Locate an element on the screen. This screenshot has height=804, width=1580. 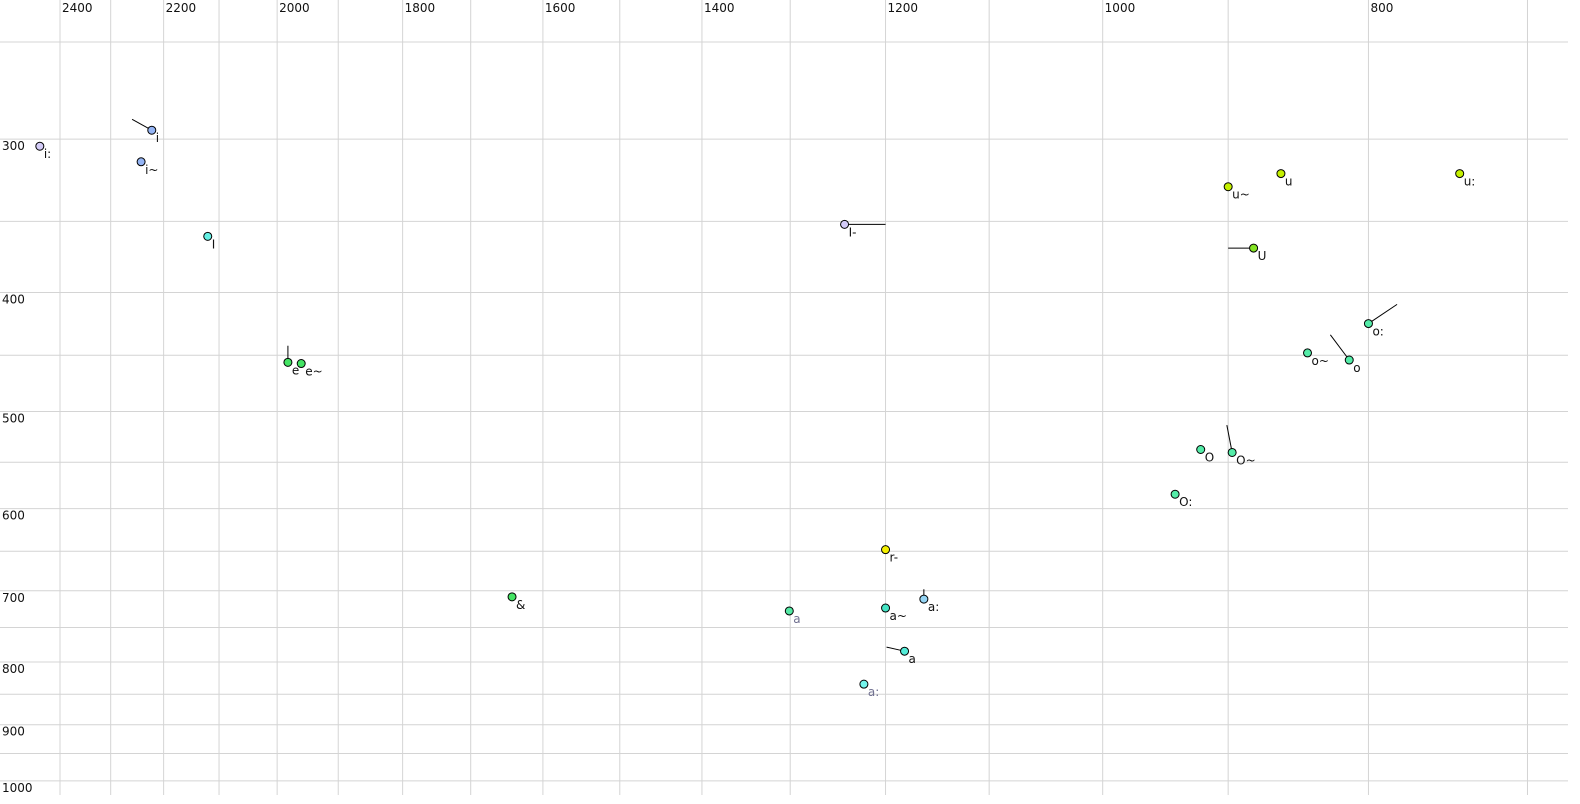
y-tick-label: 300 is located at coordinates (13, 146).